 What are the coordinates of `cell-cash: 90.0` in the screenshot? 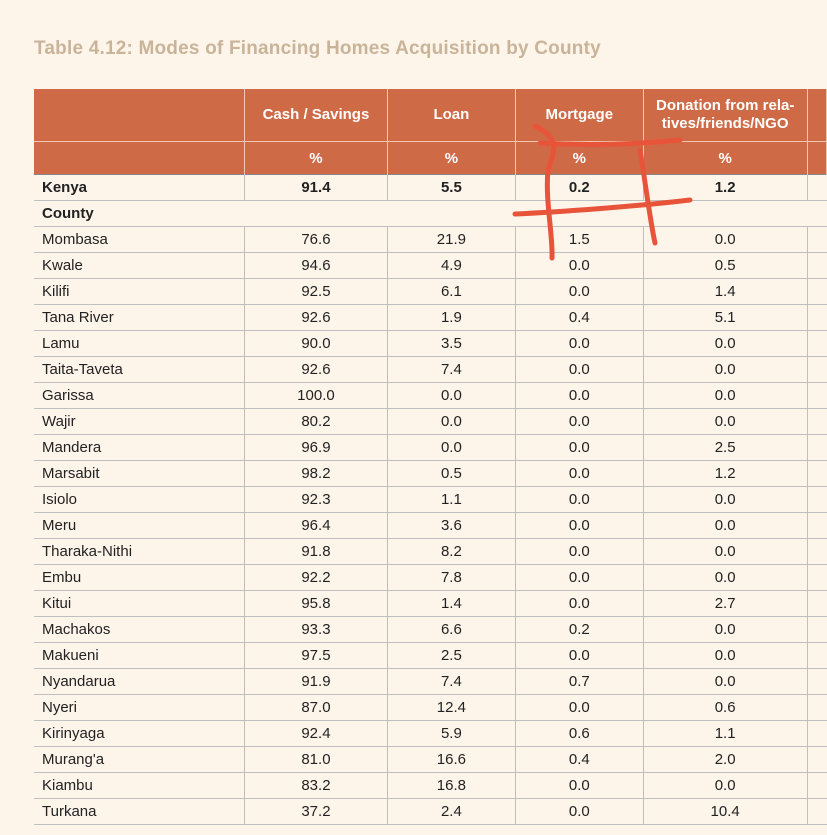 It's located at (316, 343).